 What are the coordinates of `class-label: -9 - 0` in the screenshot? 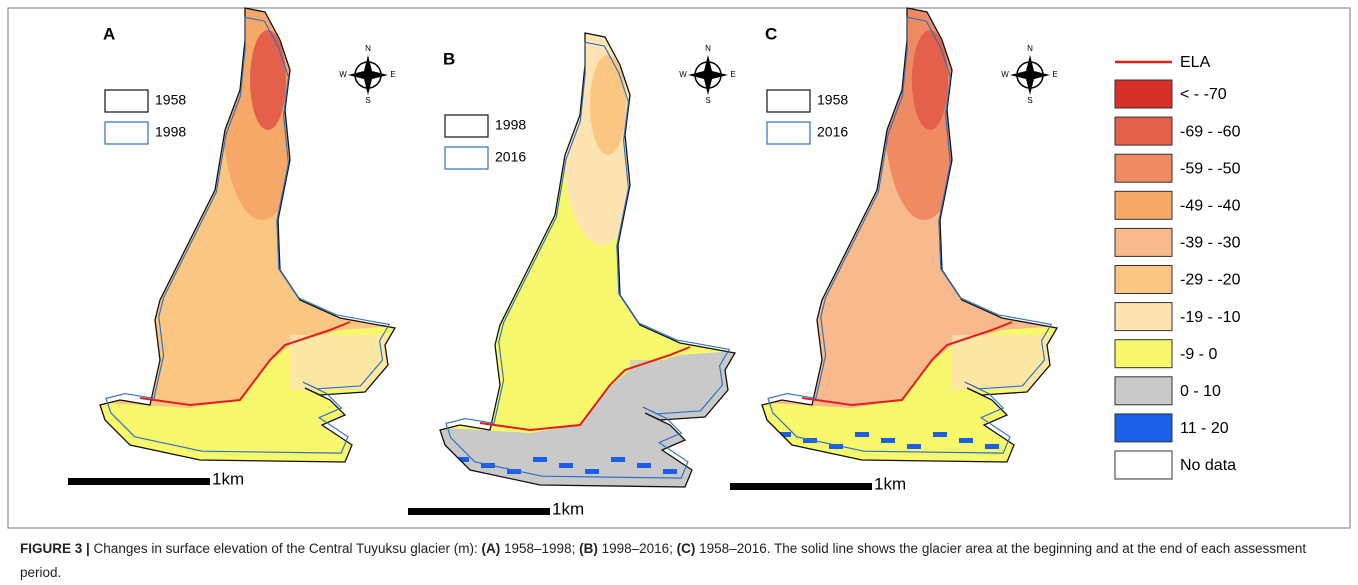 It's located at (1198, 354).